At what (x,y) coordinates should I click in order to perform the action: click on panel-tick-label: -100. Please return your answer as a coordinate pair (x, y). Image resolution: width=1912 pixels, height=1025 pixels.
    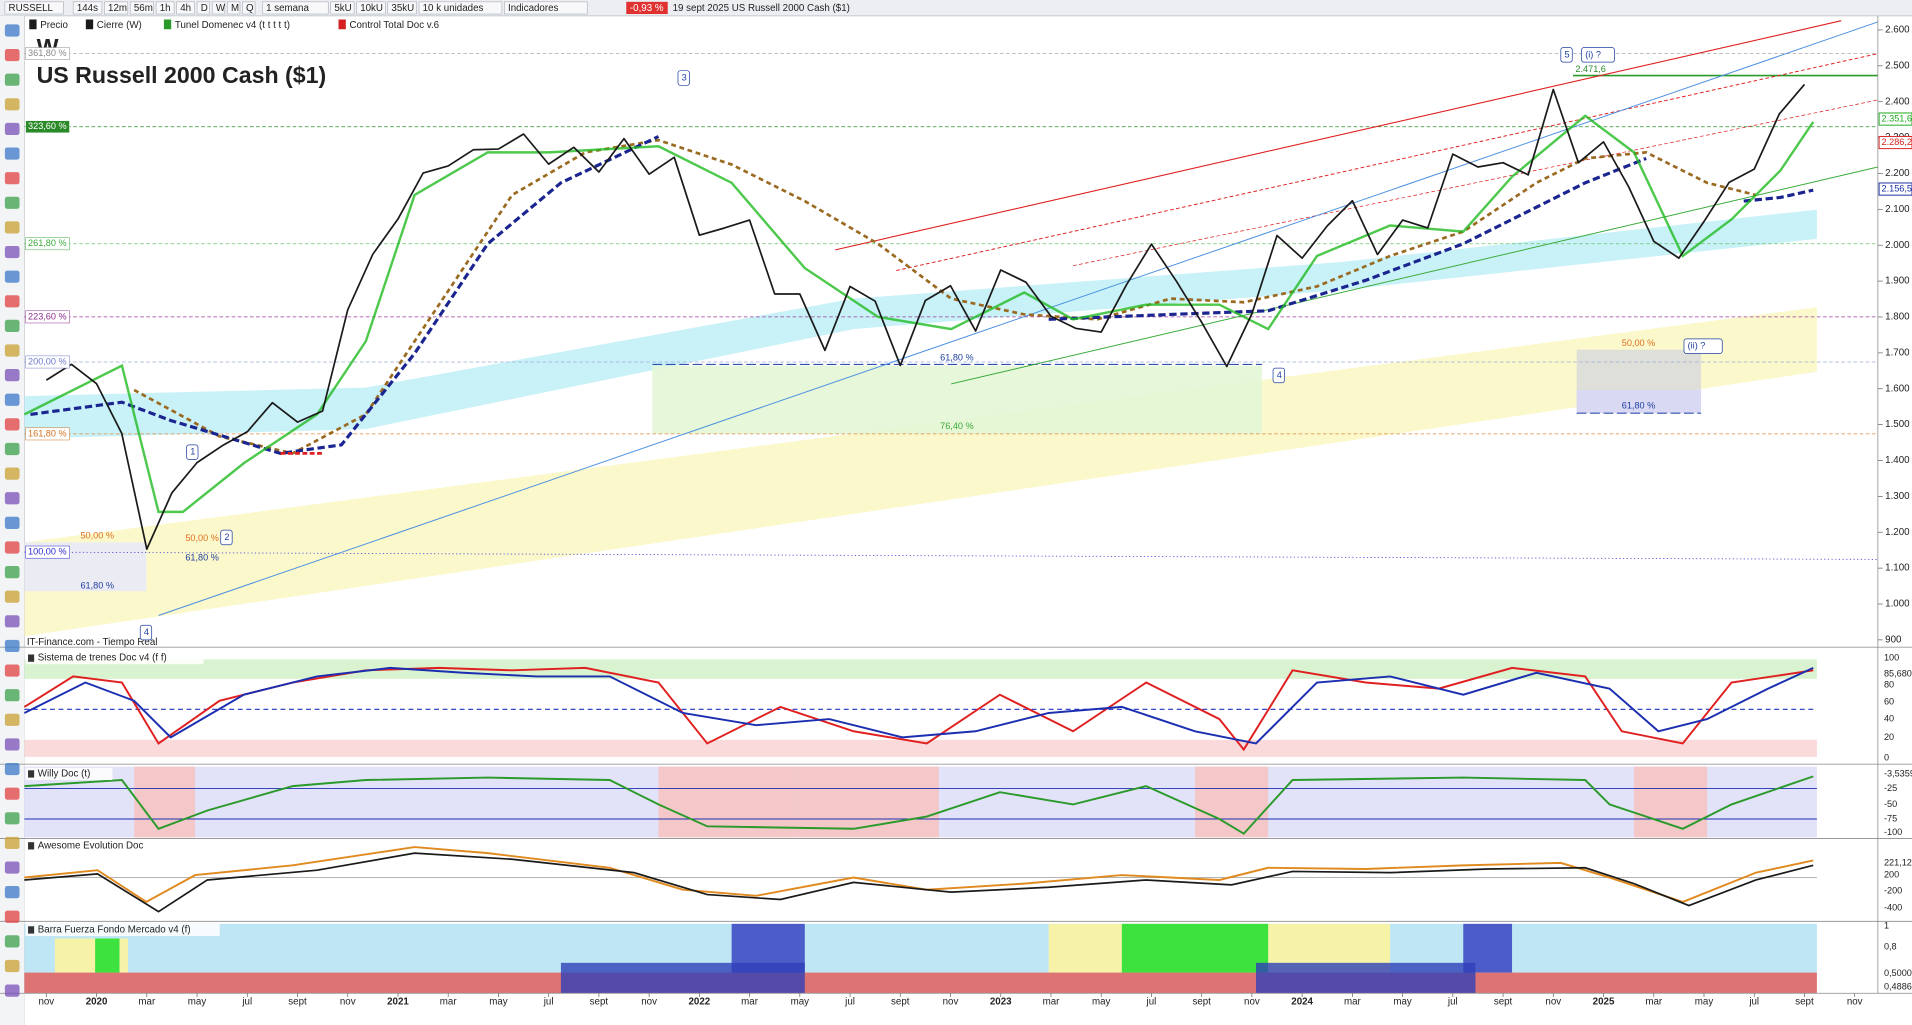
    Looking at the image, I should click on (1893, 832).